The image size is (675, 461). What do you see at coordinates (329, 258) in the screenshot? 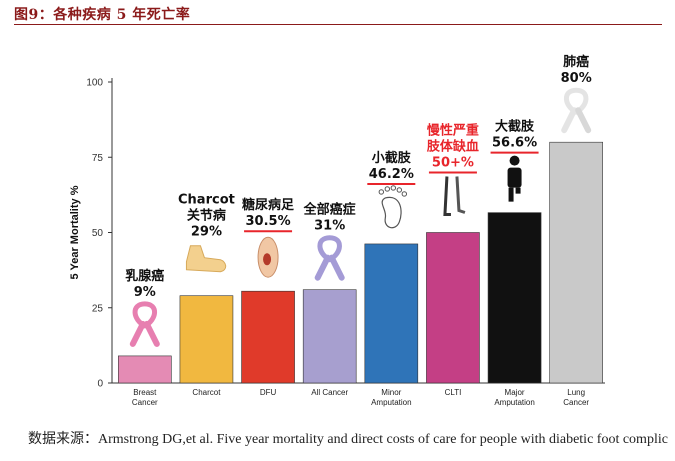
I see `lavender-ribbon-icon` at bounding box center [329, 258].